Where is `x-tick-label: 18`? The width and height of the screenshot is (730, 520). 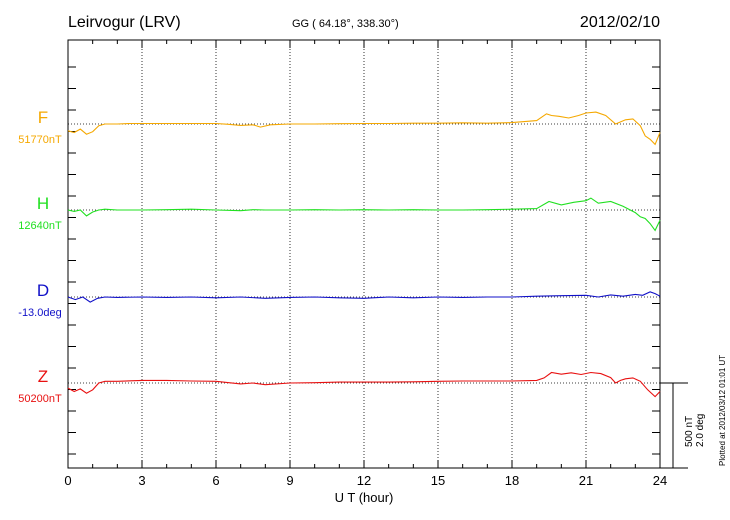 x-tick-label: 18 is located at coordinates (512, 480).